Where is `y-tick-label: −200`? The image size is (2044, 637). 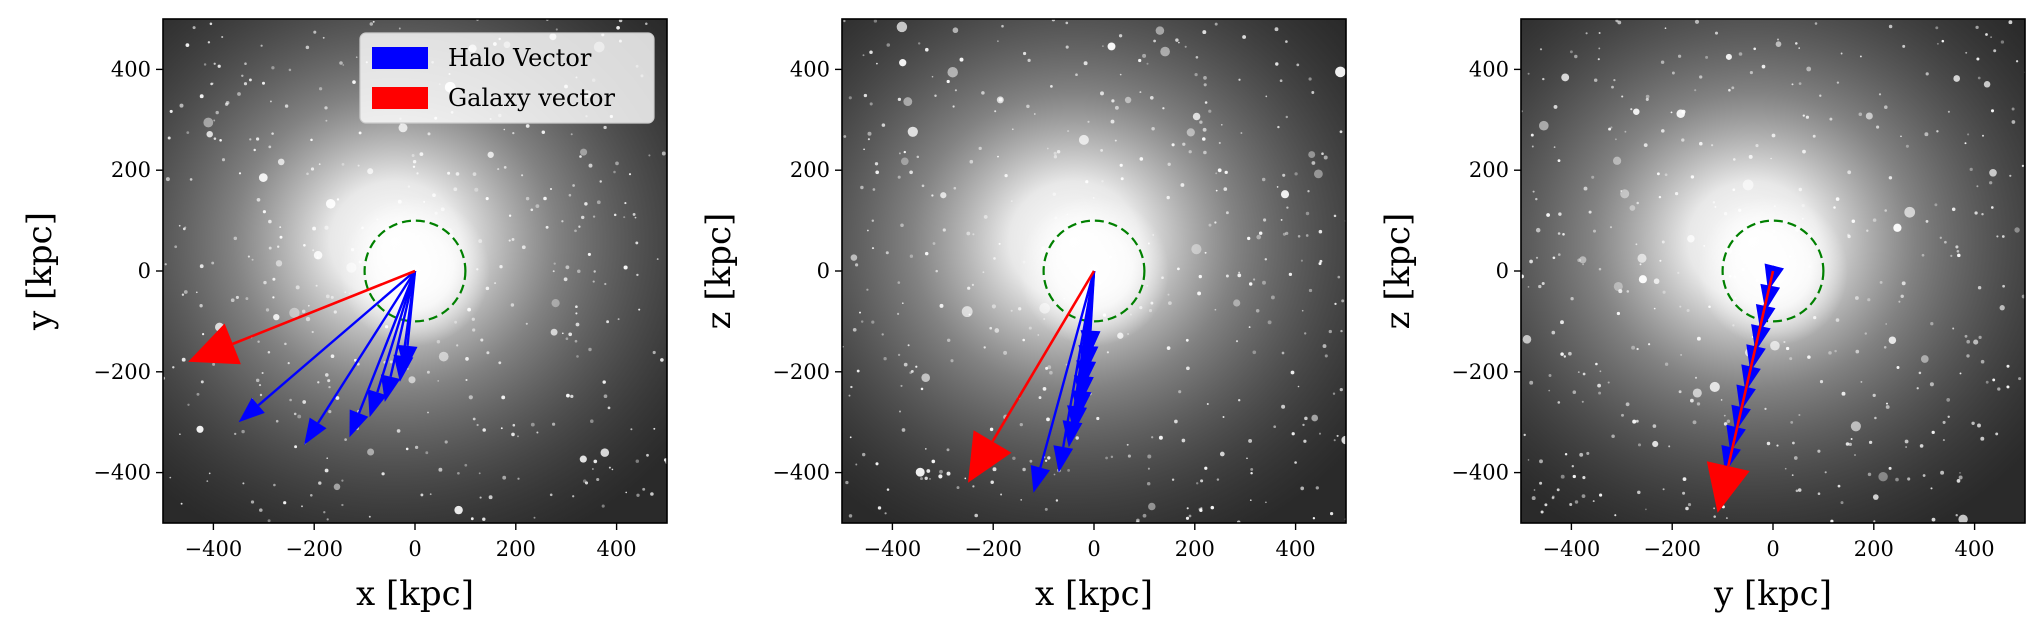 y-tick-label: −200 is located at coordinates (1480, 372).